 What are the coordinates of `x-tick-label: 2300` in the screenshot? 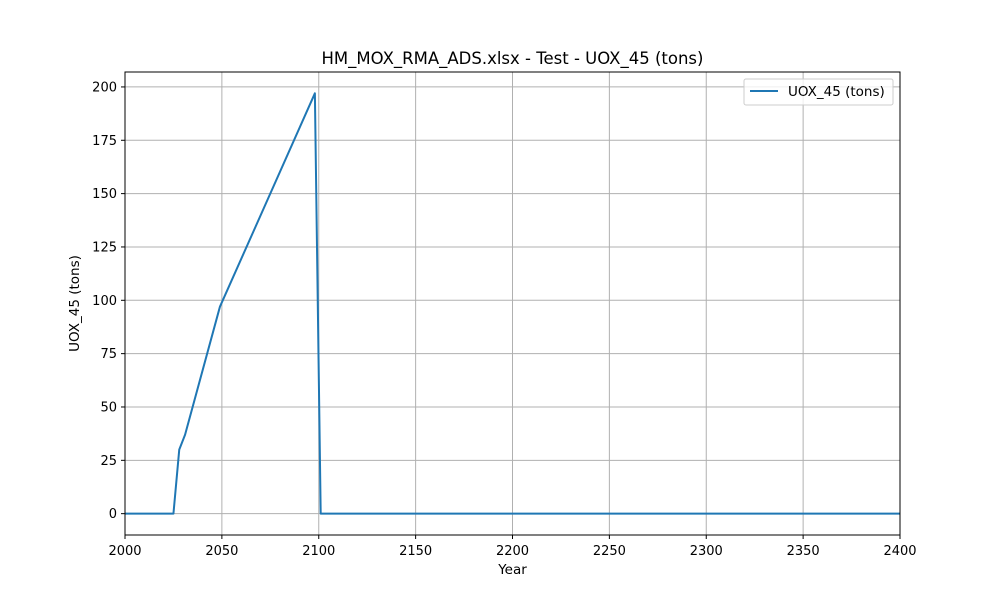 It's located at (706, 551).